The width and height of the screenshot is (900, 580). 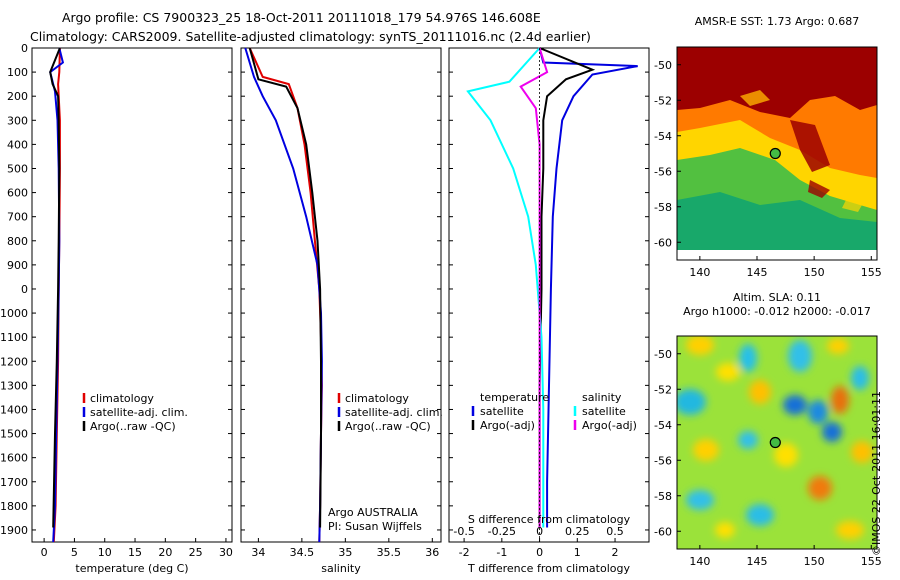 What do you see at coordinates (14, 506) in the screenshot?
I see `y-tick-label: 1800` at bounding box center [14, 506].